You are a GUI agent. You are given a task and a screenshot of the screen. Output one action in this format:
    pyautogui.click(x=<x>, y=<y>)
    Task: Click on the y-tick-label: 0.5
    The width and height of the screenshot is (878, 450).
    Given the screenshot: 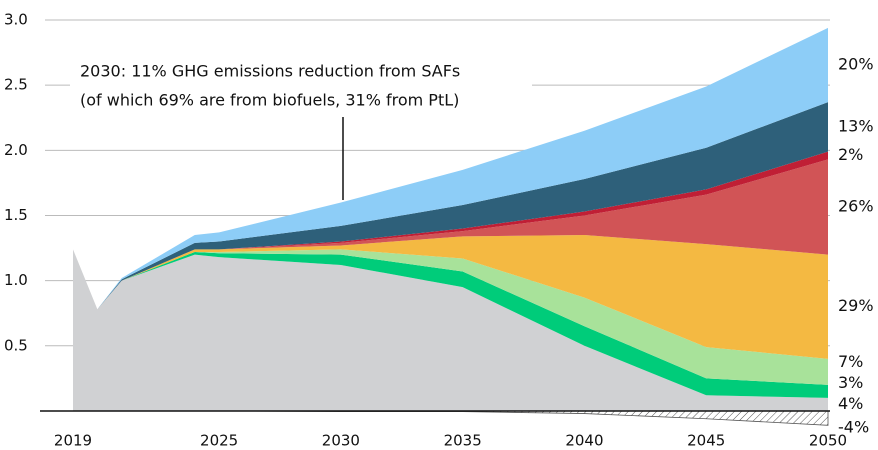 What is the action you would take?
    pyautogui.click(x=16, y=345)
    